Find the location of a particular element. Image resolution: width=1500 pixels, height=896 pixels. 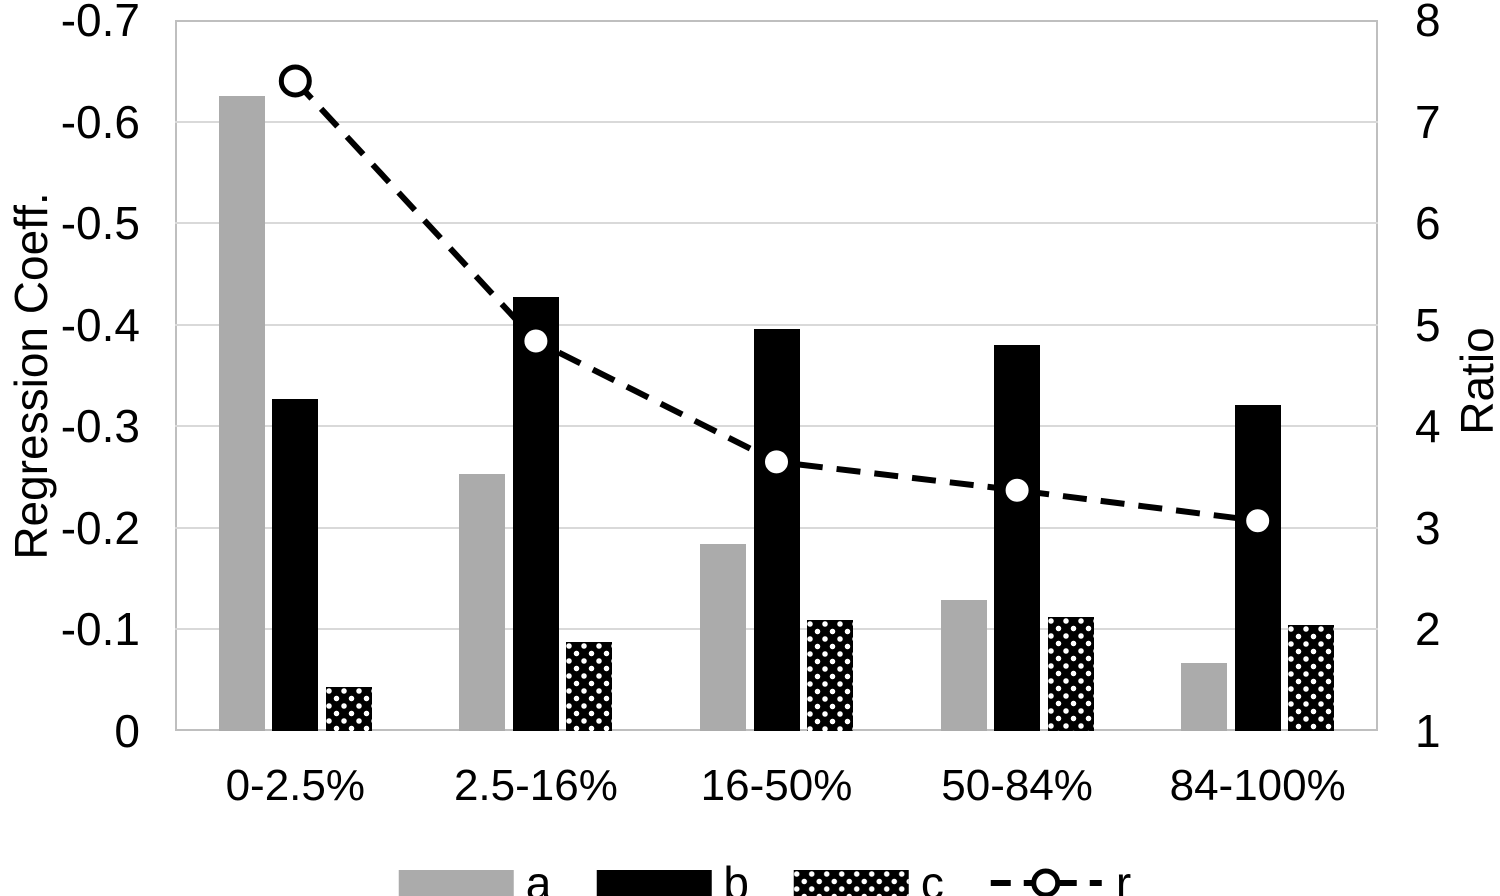

right-axis-tick: 5 is located at coordinates (1428, 324).